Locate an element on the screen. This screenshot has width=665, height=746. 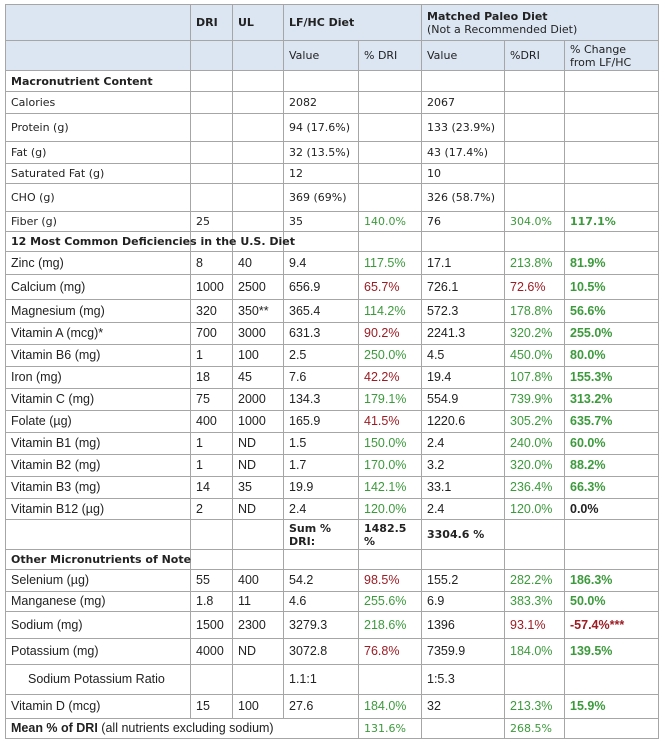
value-cell: 90.2% is located at coordinates (390, 333).